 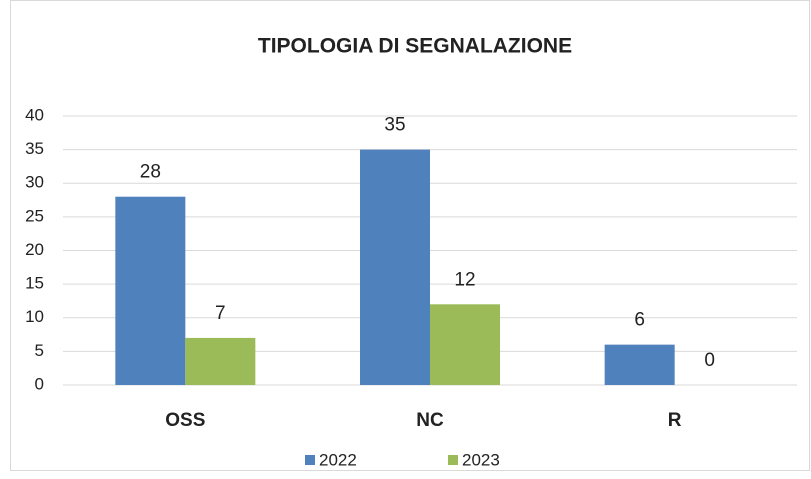 I want to click on legend-label: 2022, so click(x=338, y=459).